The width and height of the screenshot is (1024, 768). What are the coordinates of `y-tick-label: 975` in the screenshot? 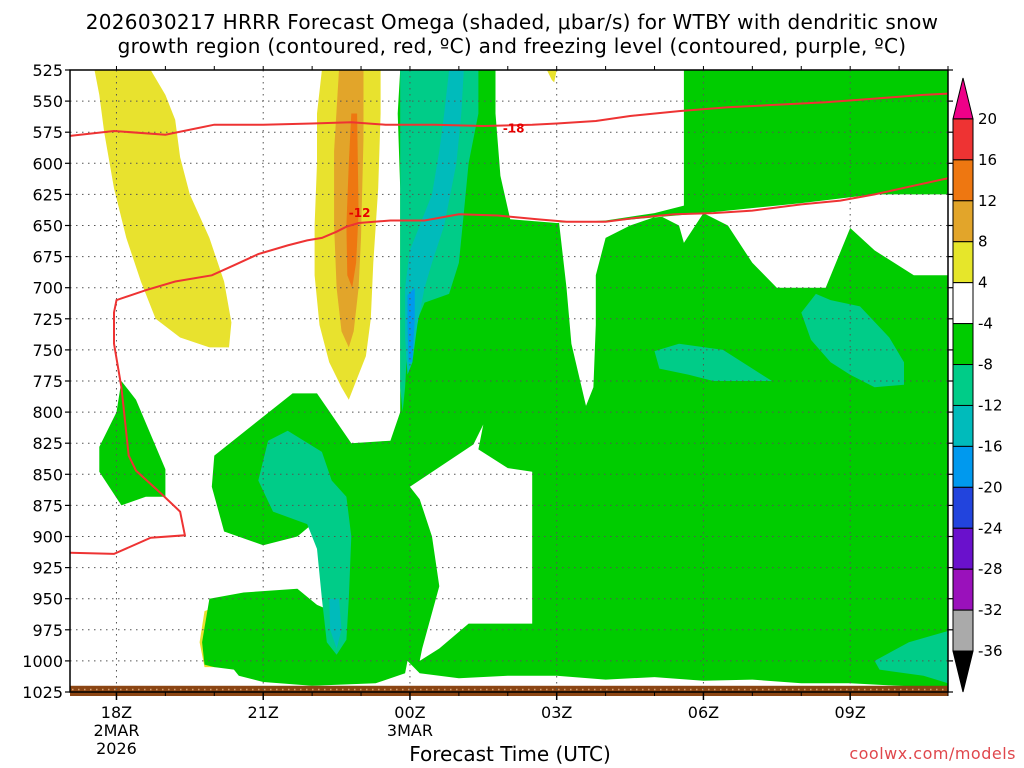 It's located at (47, 630).